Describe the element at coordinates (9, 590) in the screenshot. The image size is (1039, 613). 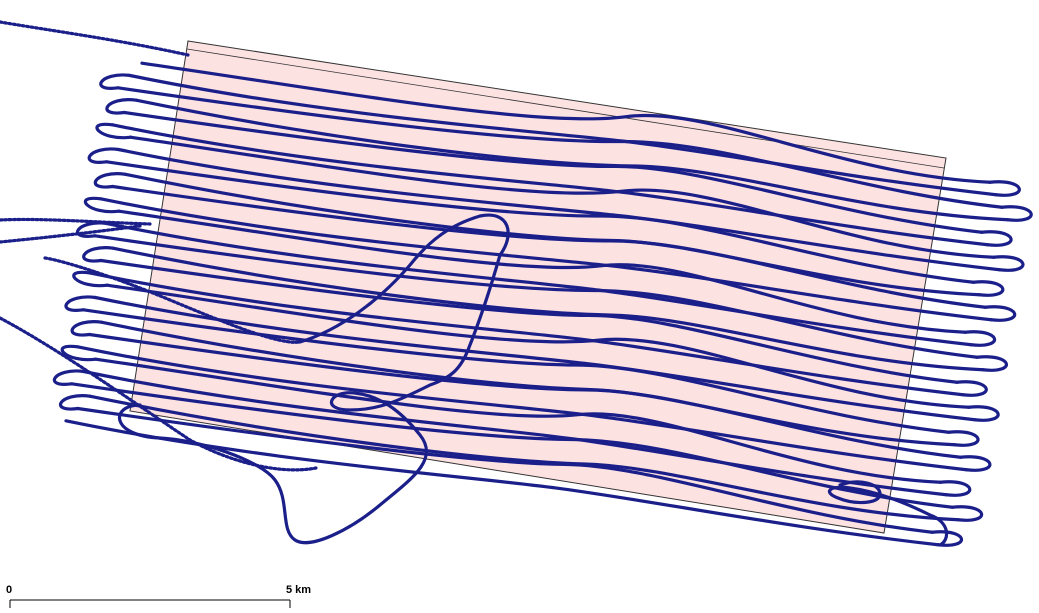
I see `scale-bar-start-label: 0` at that location.